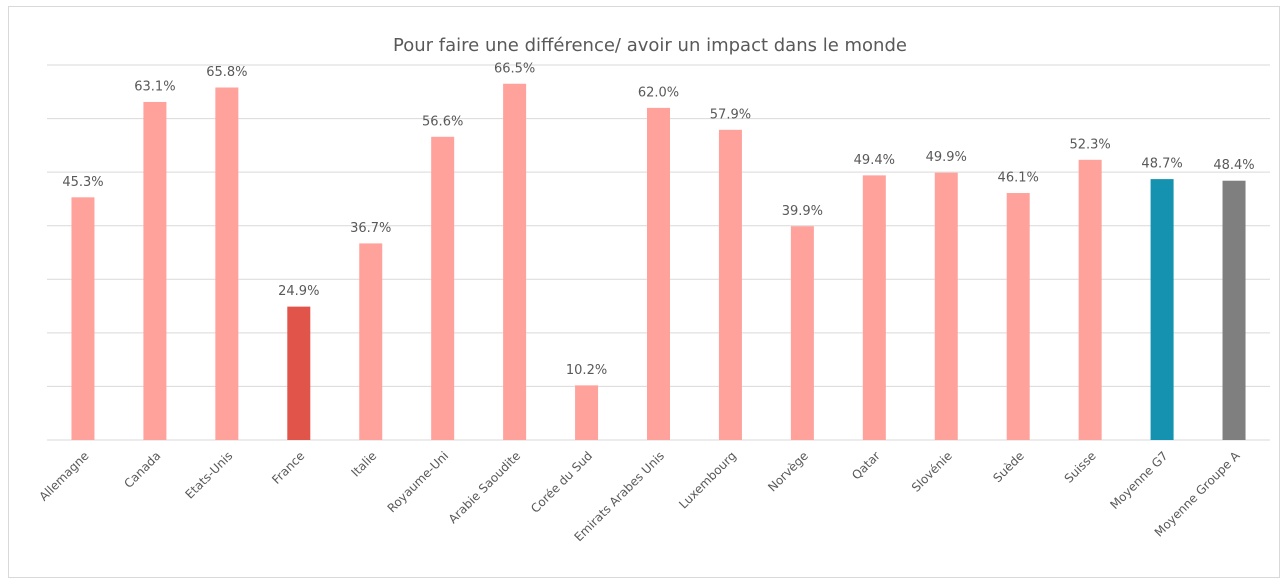 The image size is (1288, 585). What do you see at coordinates (874, 160) in the screenshot?
I see `value-label: 49.4%` at bounding box center [874, 160].